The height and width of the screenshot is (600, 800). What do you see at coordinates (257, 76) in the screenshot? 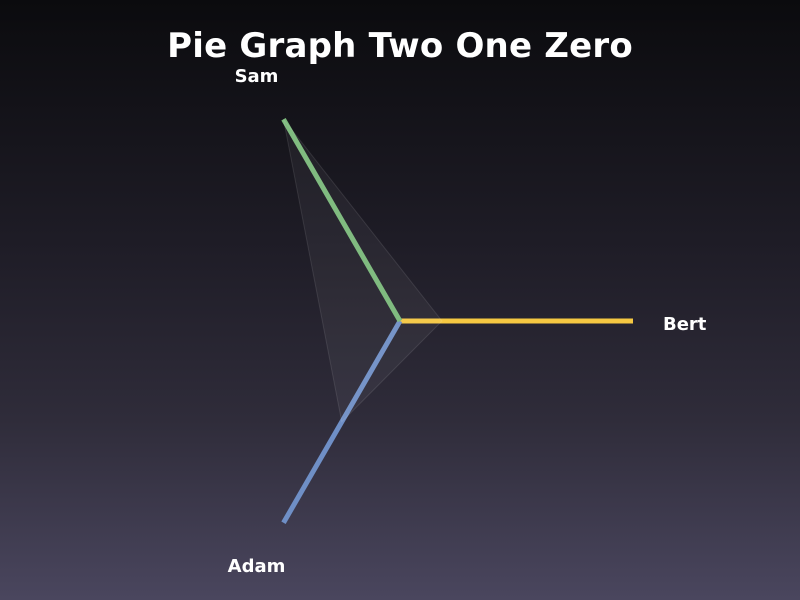
I see `axis-label-sam: Sam` at bounding box center [257, 76].